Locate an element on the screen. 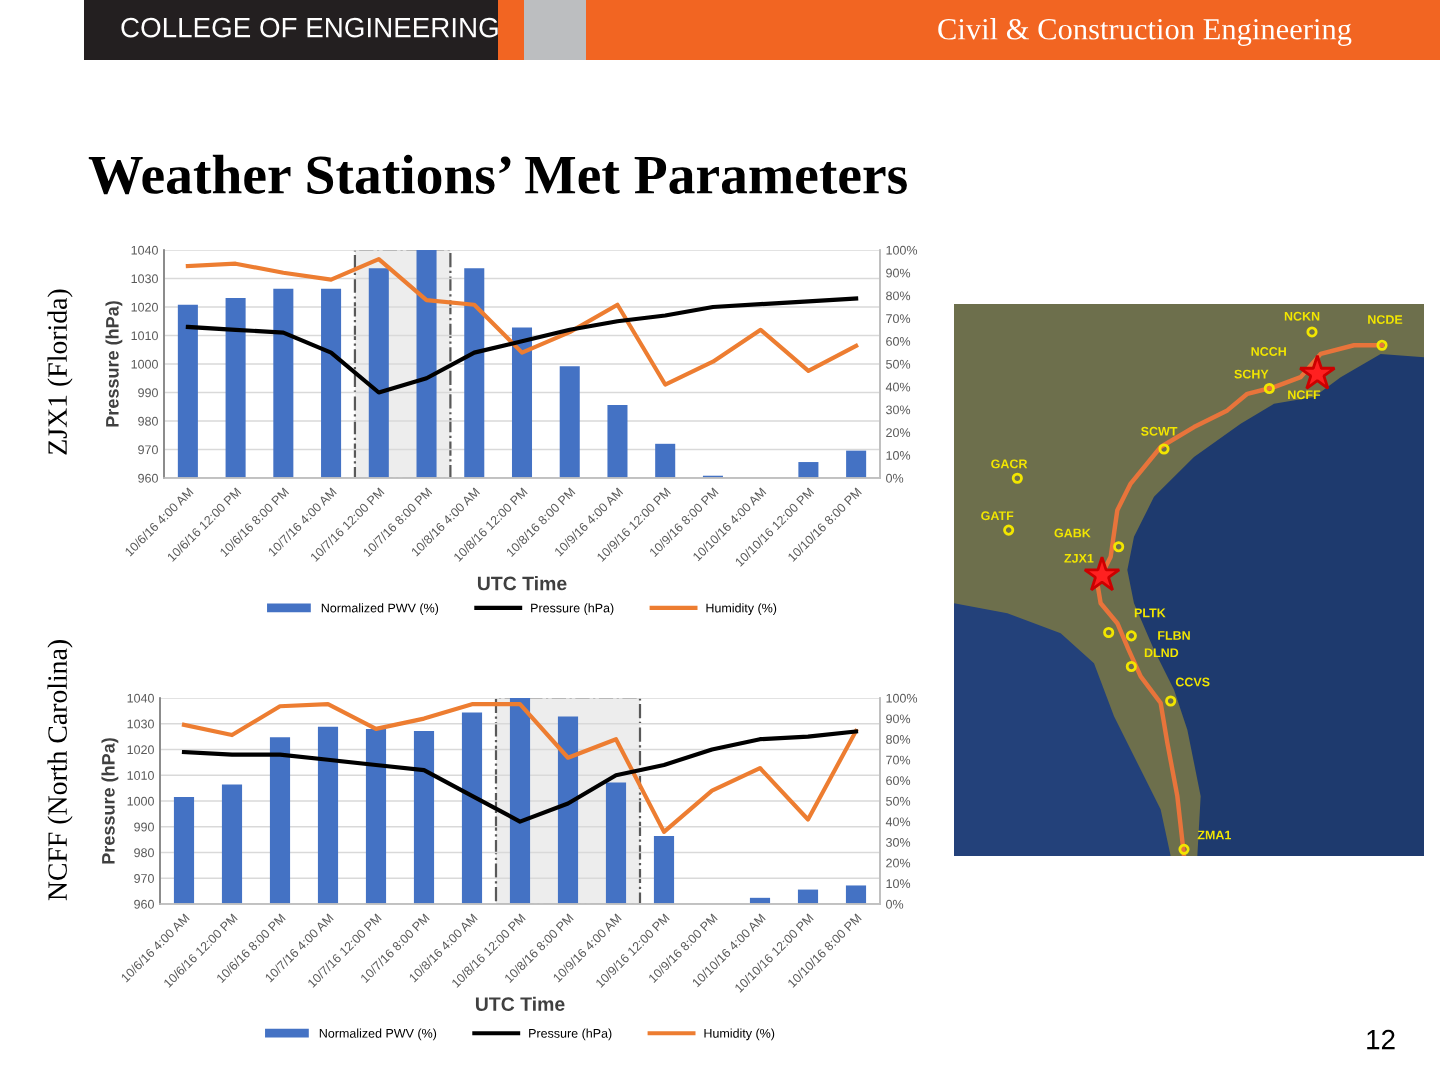 This screenshot has height=1080, width=1440. text: COLLEGE OF ENGINEERING is located at coordinates (309, 27).